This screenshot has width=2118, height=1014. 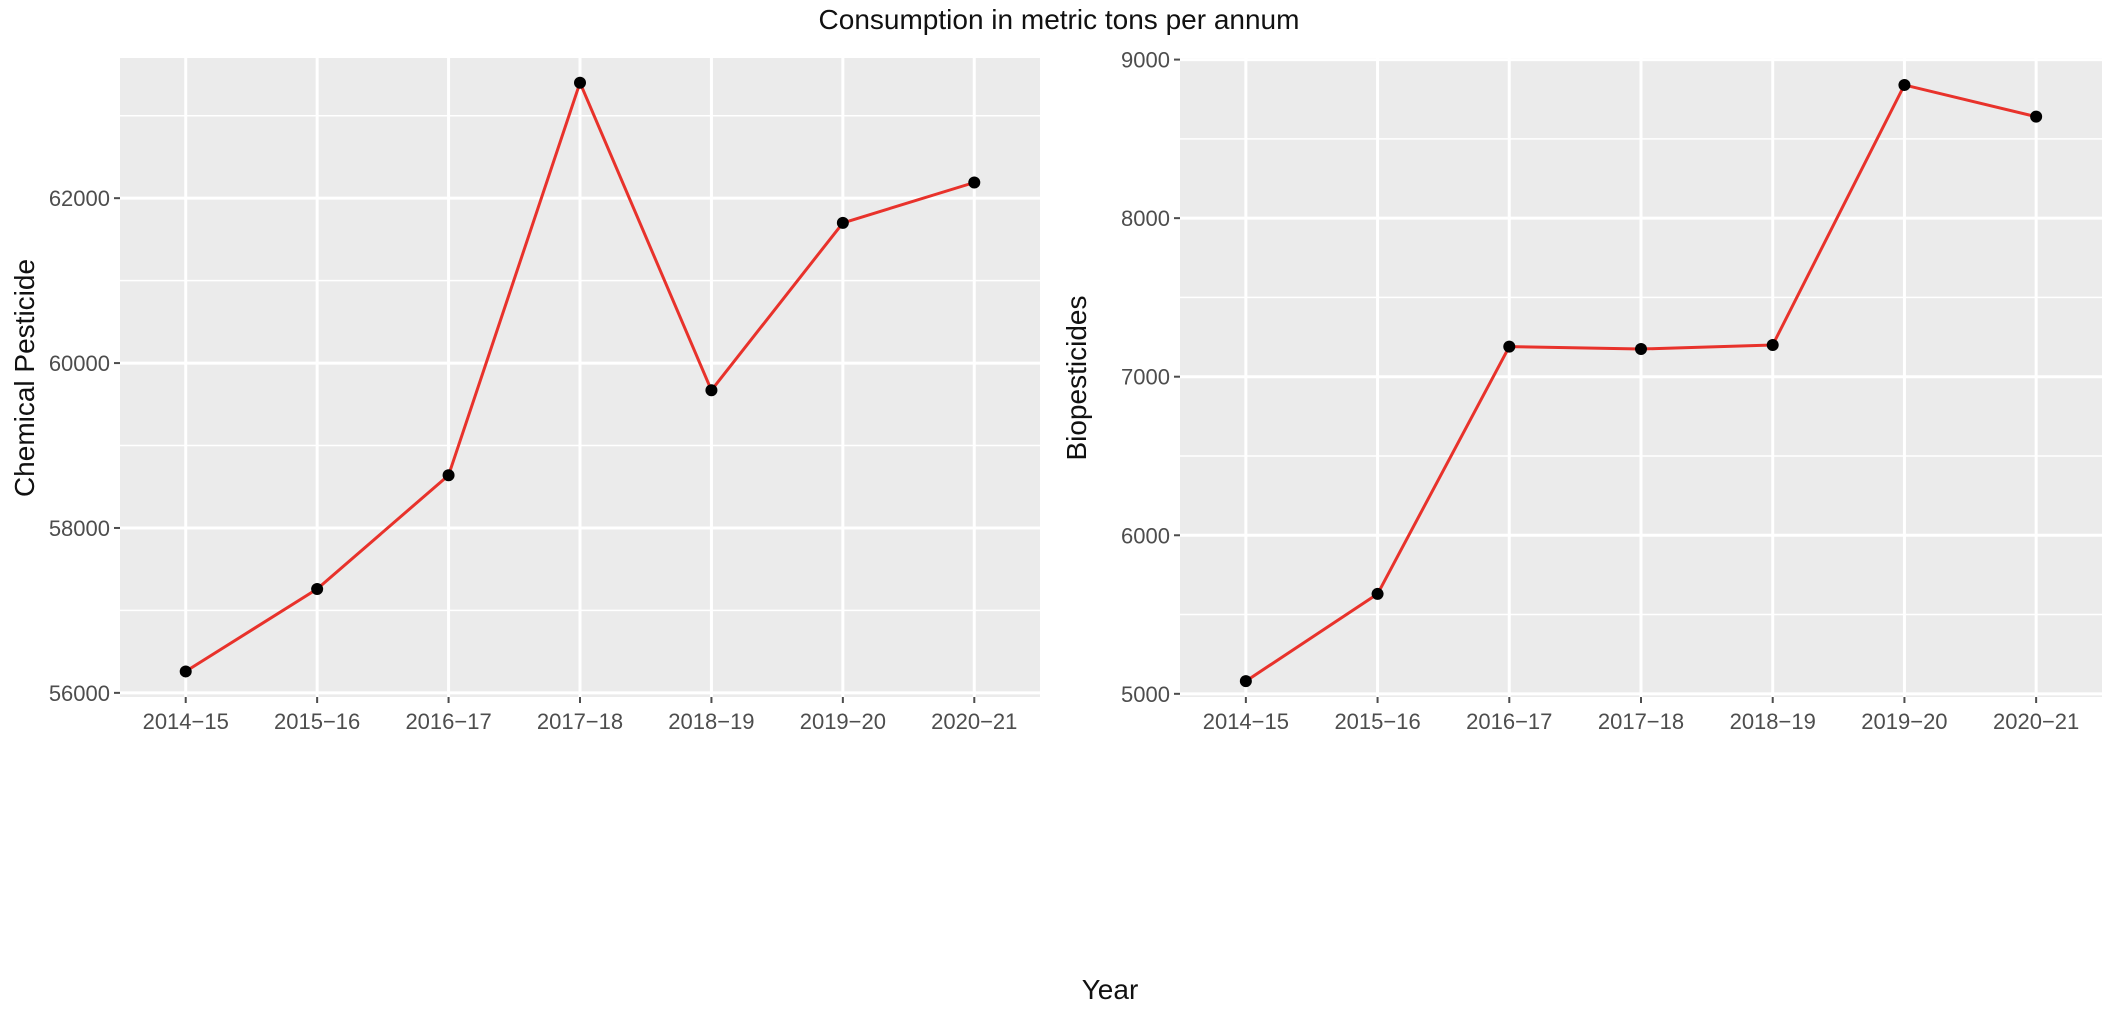 I want to click on y-tick-label: 9000, so click(x=1145, y=60).